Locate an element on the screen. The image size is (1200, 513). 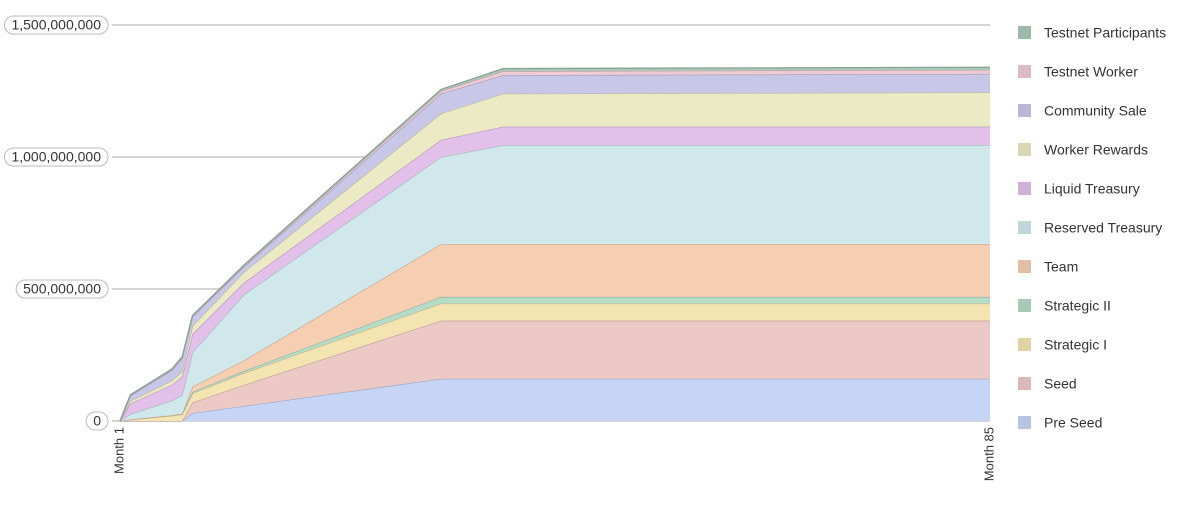
legend-item: Testnet Worker is located at coordinates (1078, 72).